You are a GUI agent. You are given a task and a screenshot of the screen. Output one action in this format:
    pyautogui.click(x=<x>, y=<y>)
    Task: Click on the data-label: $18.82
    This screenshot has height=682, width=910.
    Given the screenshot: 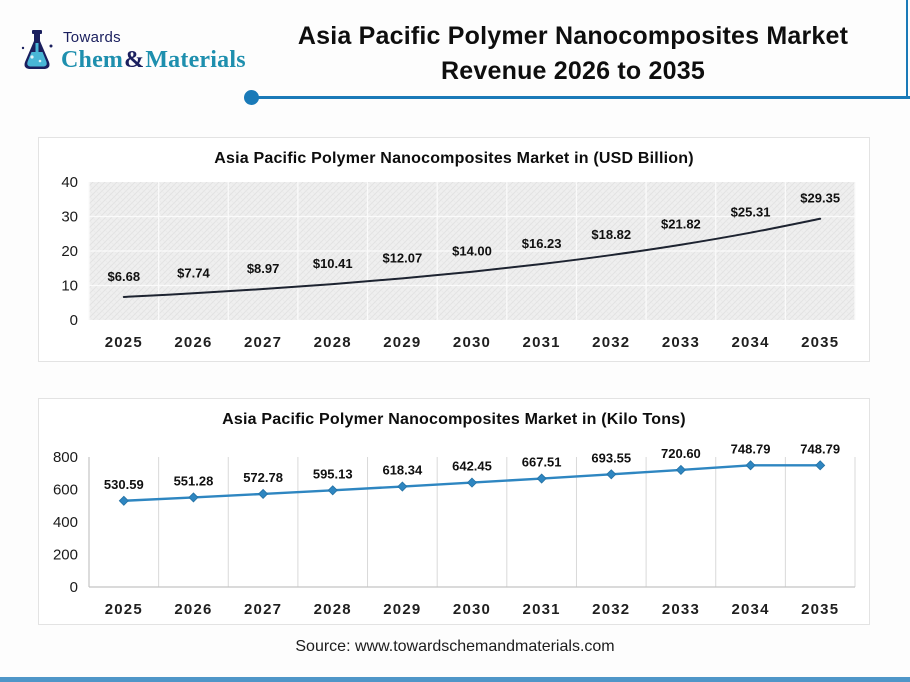 What is the action you would take?
    pyautogui.click(x=611, y=234)
    